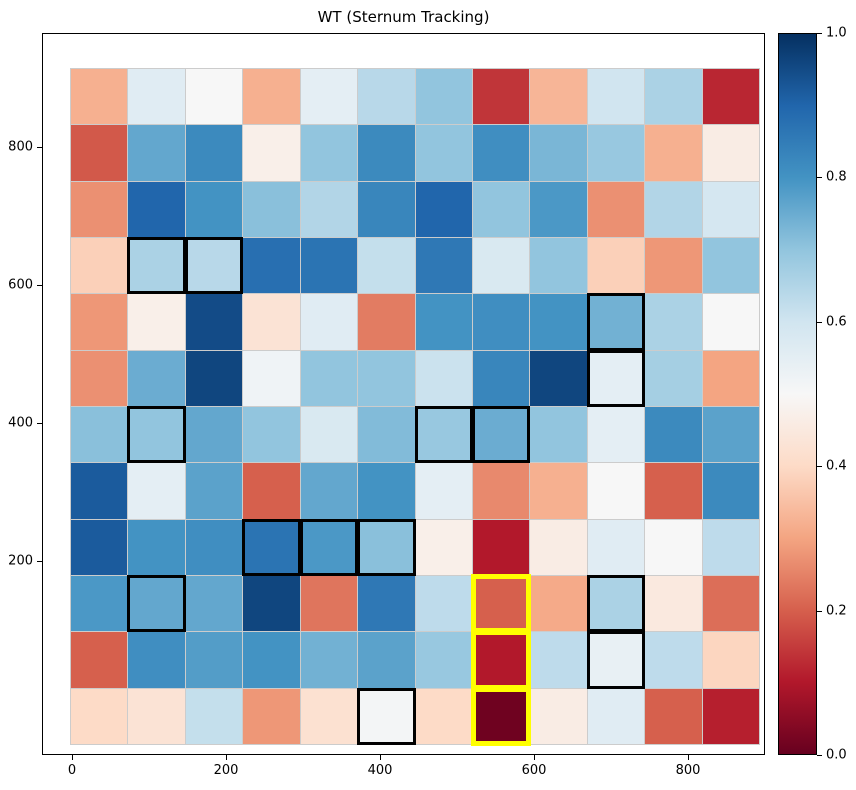 The image size is (856, 790). I want to click on colorbar, so click(797, 394).